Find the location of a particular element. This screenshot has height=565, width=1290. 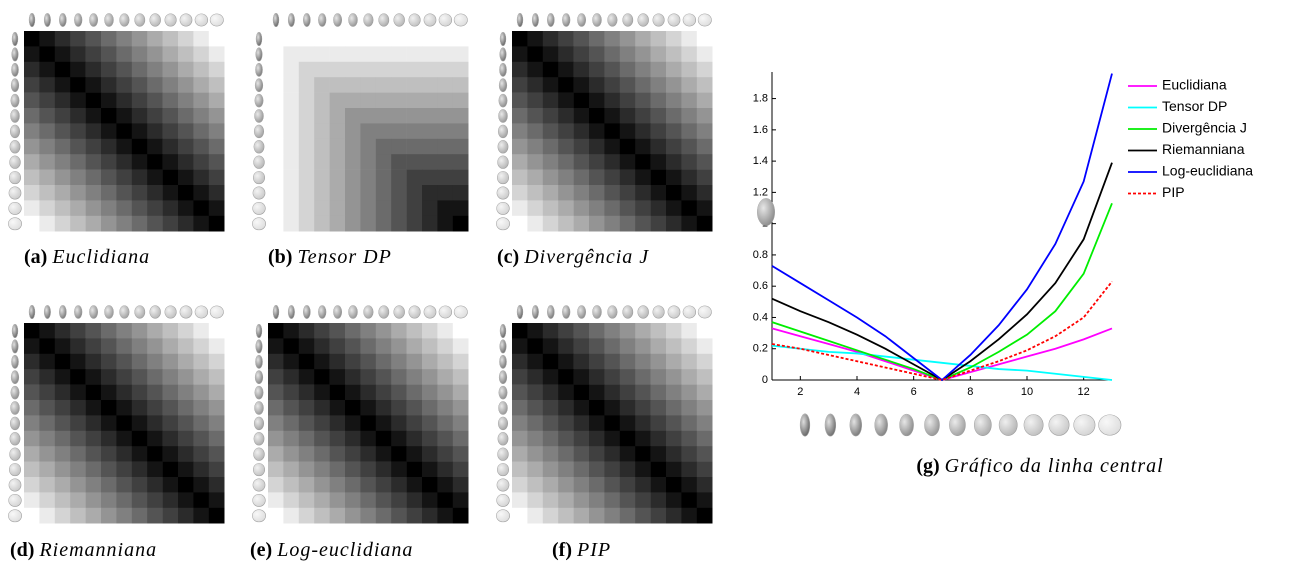

y-tick-label: 1.6 is located at coordinates (760, 130).